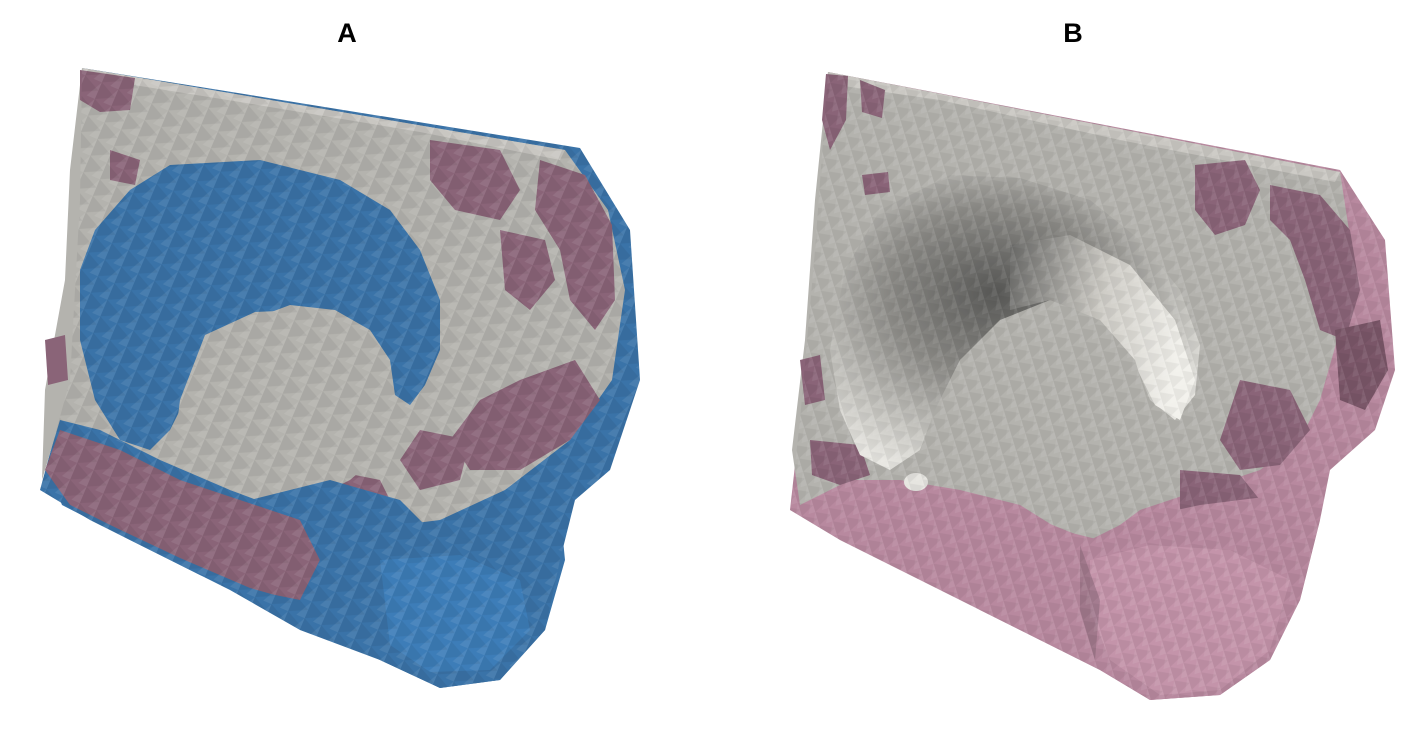 The width and height of the screenshot is (1425, 750). What do you see at coordinates (1073, 33) in the screenshot?
I see `panel-label-b: B` at bounding box center [1073, 33].